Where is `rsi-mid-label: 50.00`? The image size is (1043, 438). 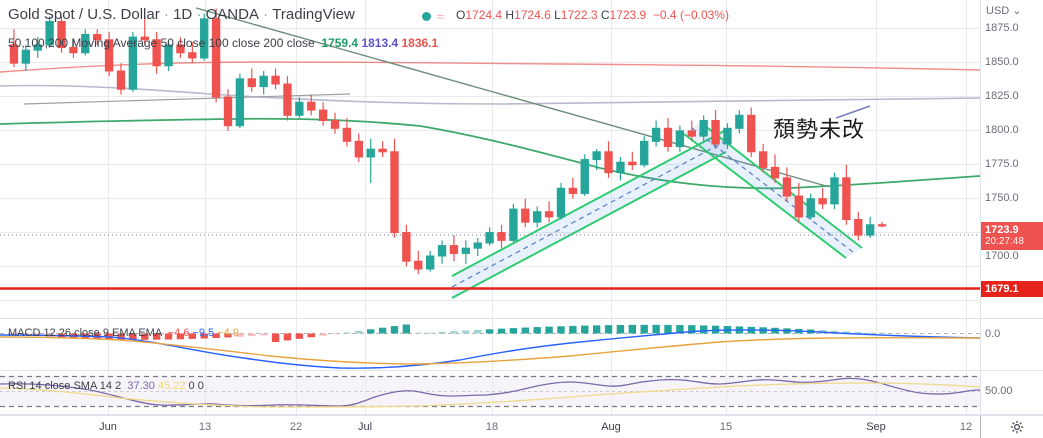
rsi-mid-label: 50.00 is located at coordinates (999, 391).